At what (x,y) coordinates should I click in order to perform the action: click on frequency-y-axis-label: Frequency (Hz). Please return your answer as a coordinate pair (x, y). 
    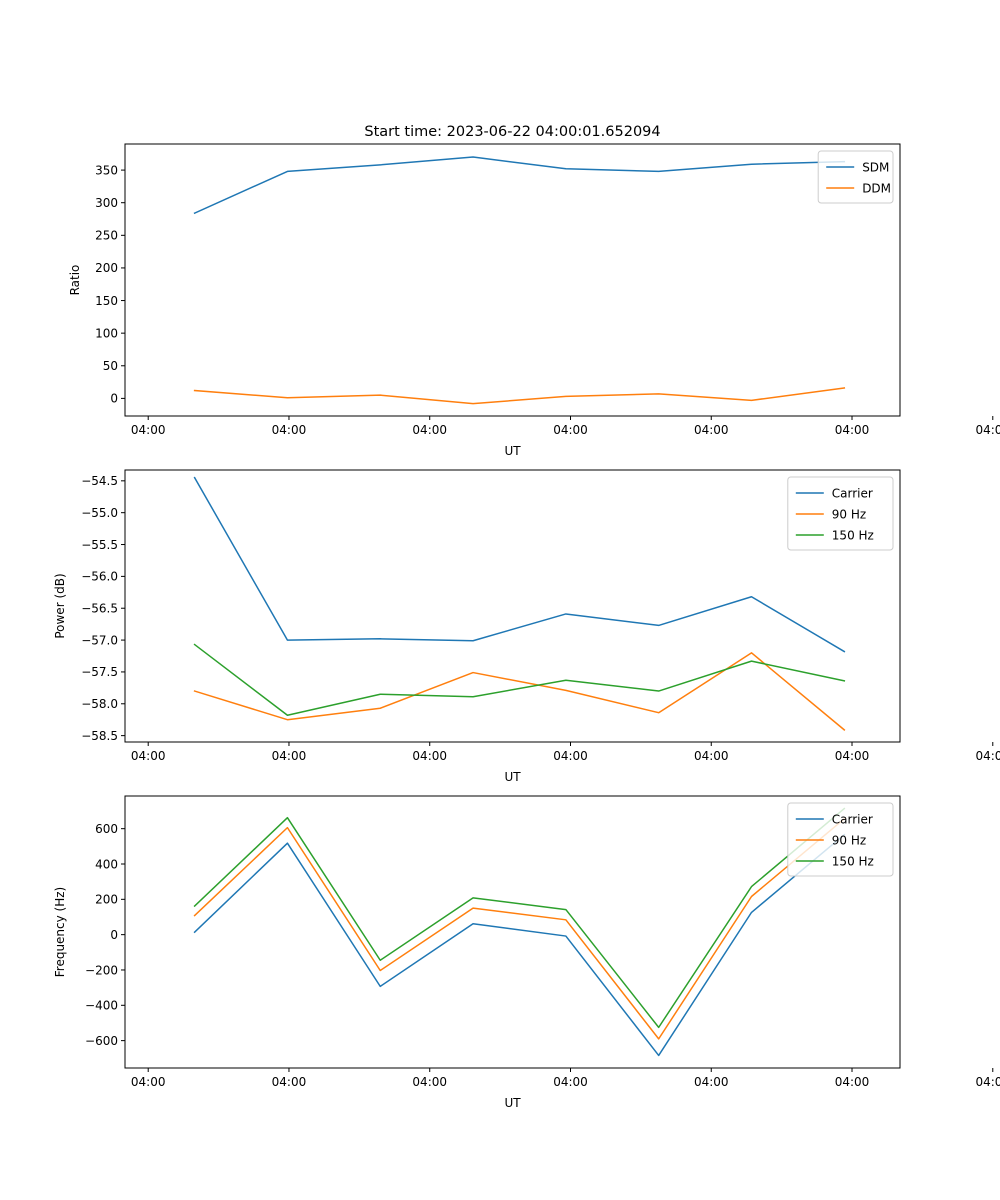
    Looking at the image, I should click on (60, 932).